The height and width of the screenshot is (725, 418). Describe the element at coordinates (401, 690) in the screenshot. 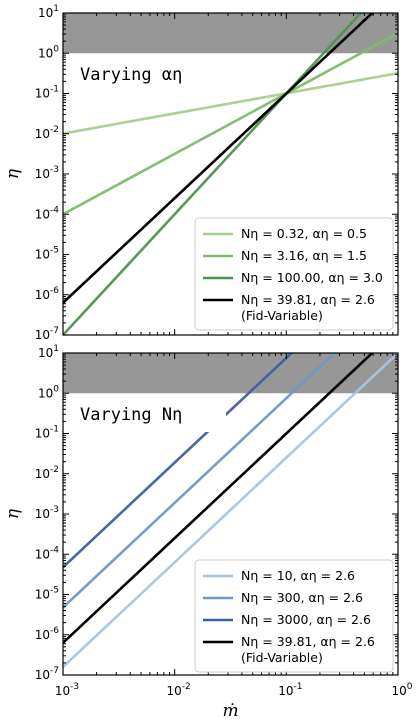

I see `x-tick-label: 10⁰` at that location.